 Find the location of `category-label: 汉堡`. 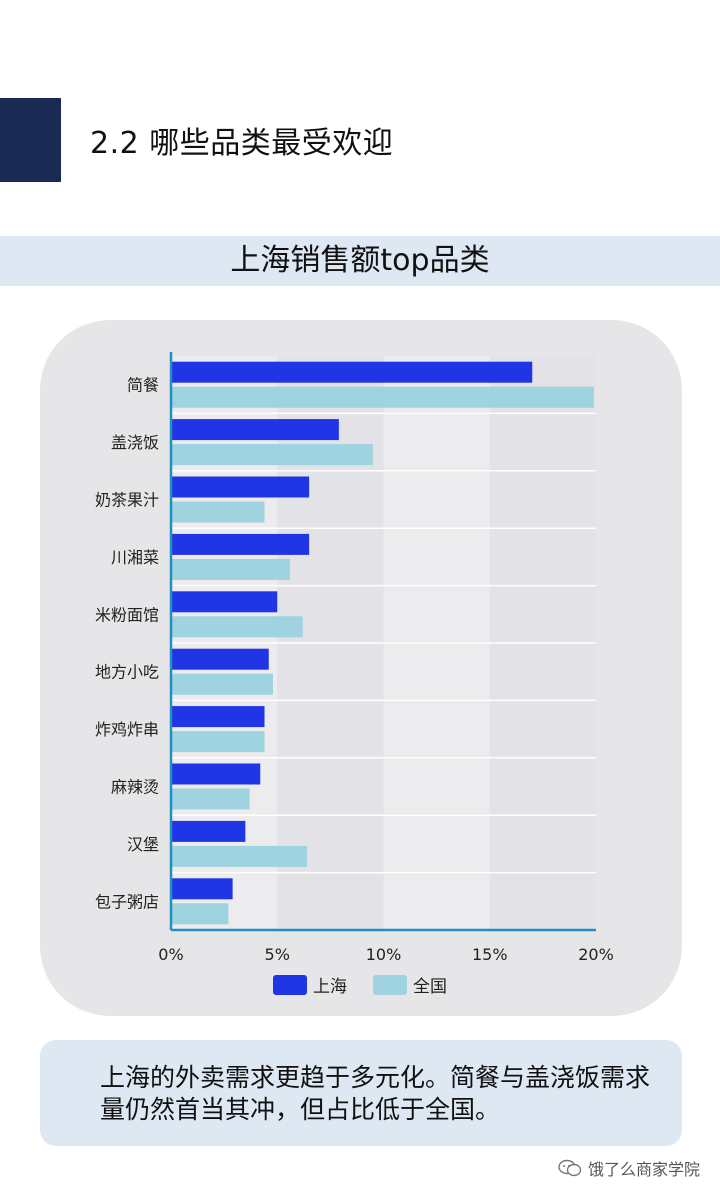

category-label: 汉堡 is located at coordinates (143, 844).